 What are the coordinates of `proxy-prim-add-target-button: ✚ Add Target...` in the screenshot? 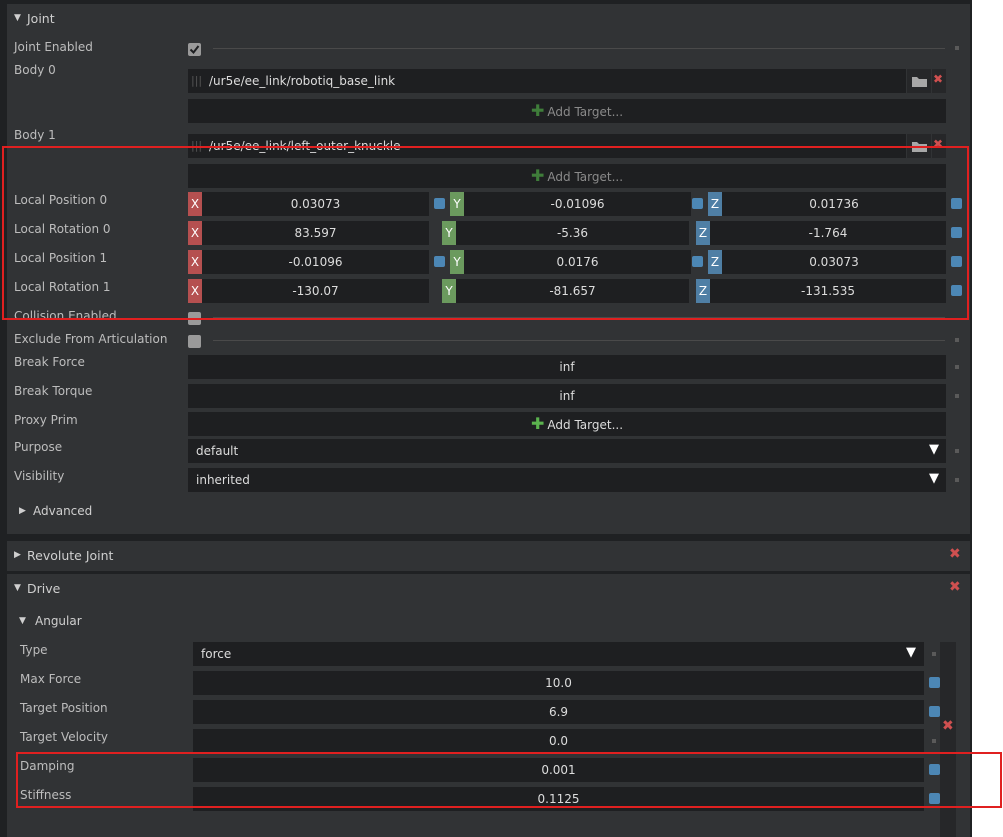 It's located at (567, 424).